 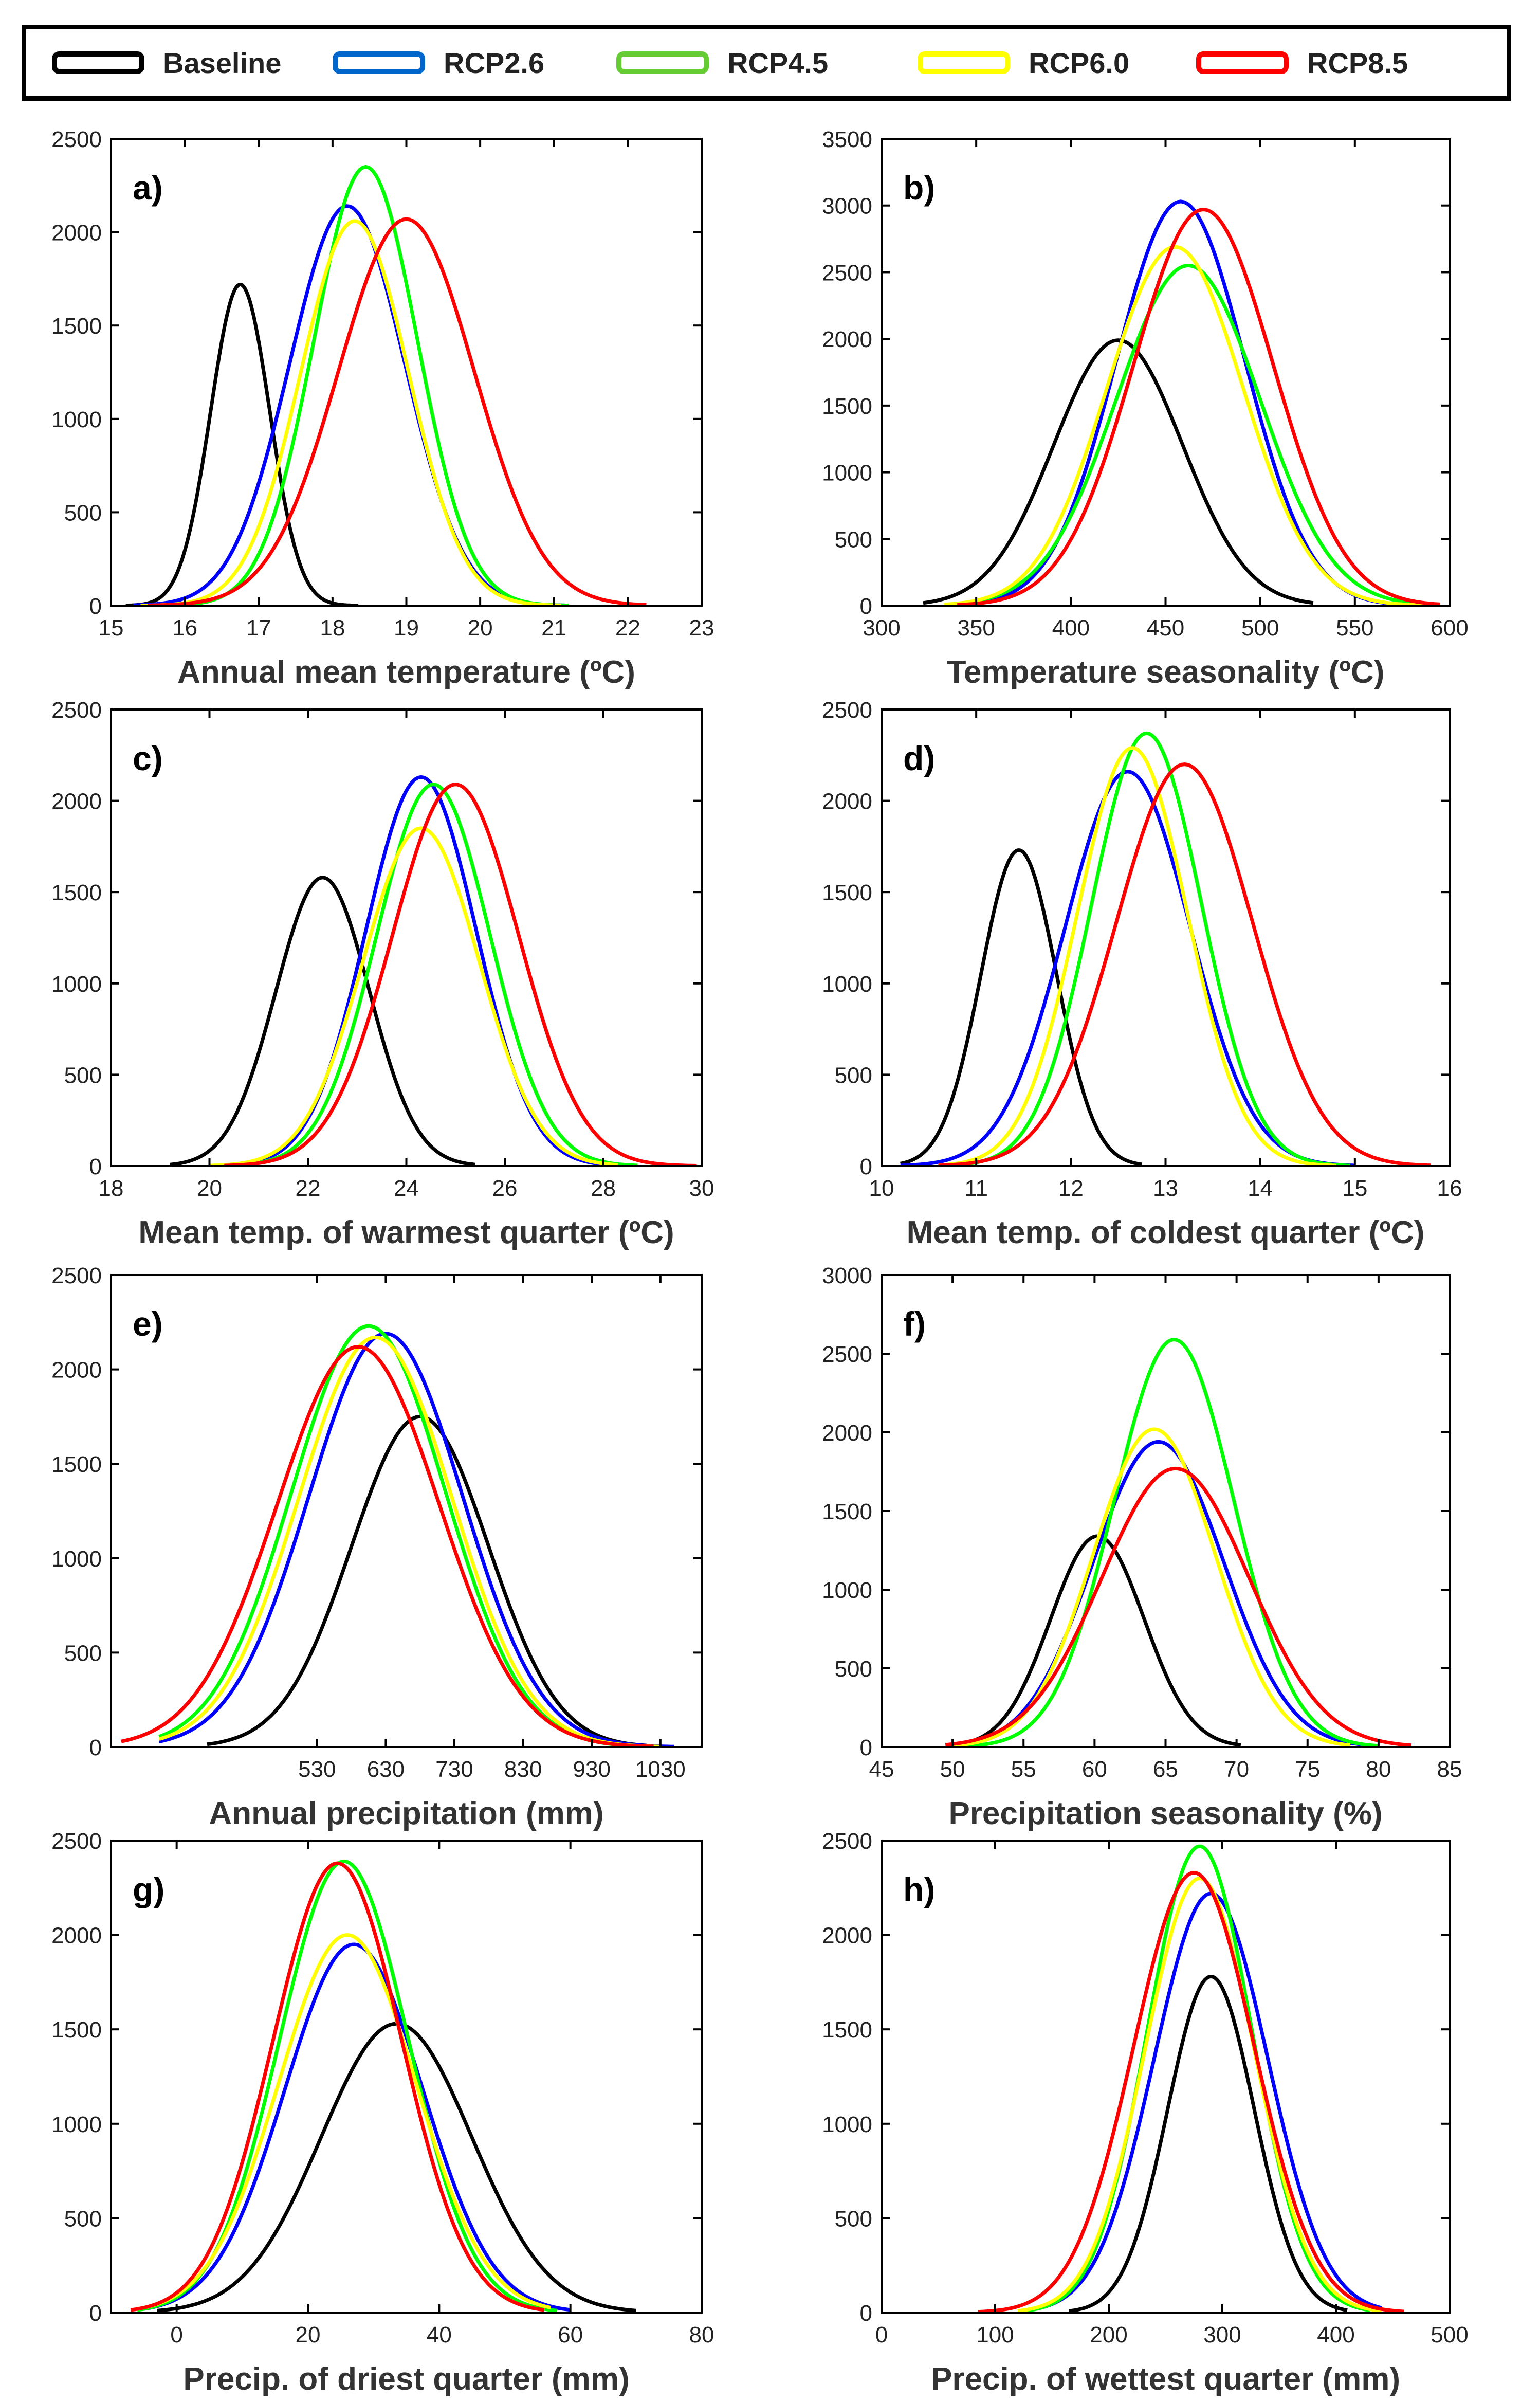 What do you see at coordinates (853, 1669) in the screenshot?
I see `panel-f-ytick-label: 500` at bounding box center [853, 1669].